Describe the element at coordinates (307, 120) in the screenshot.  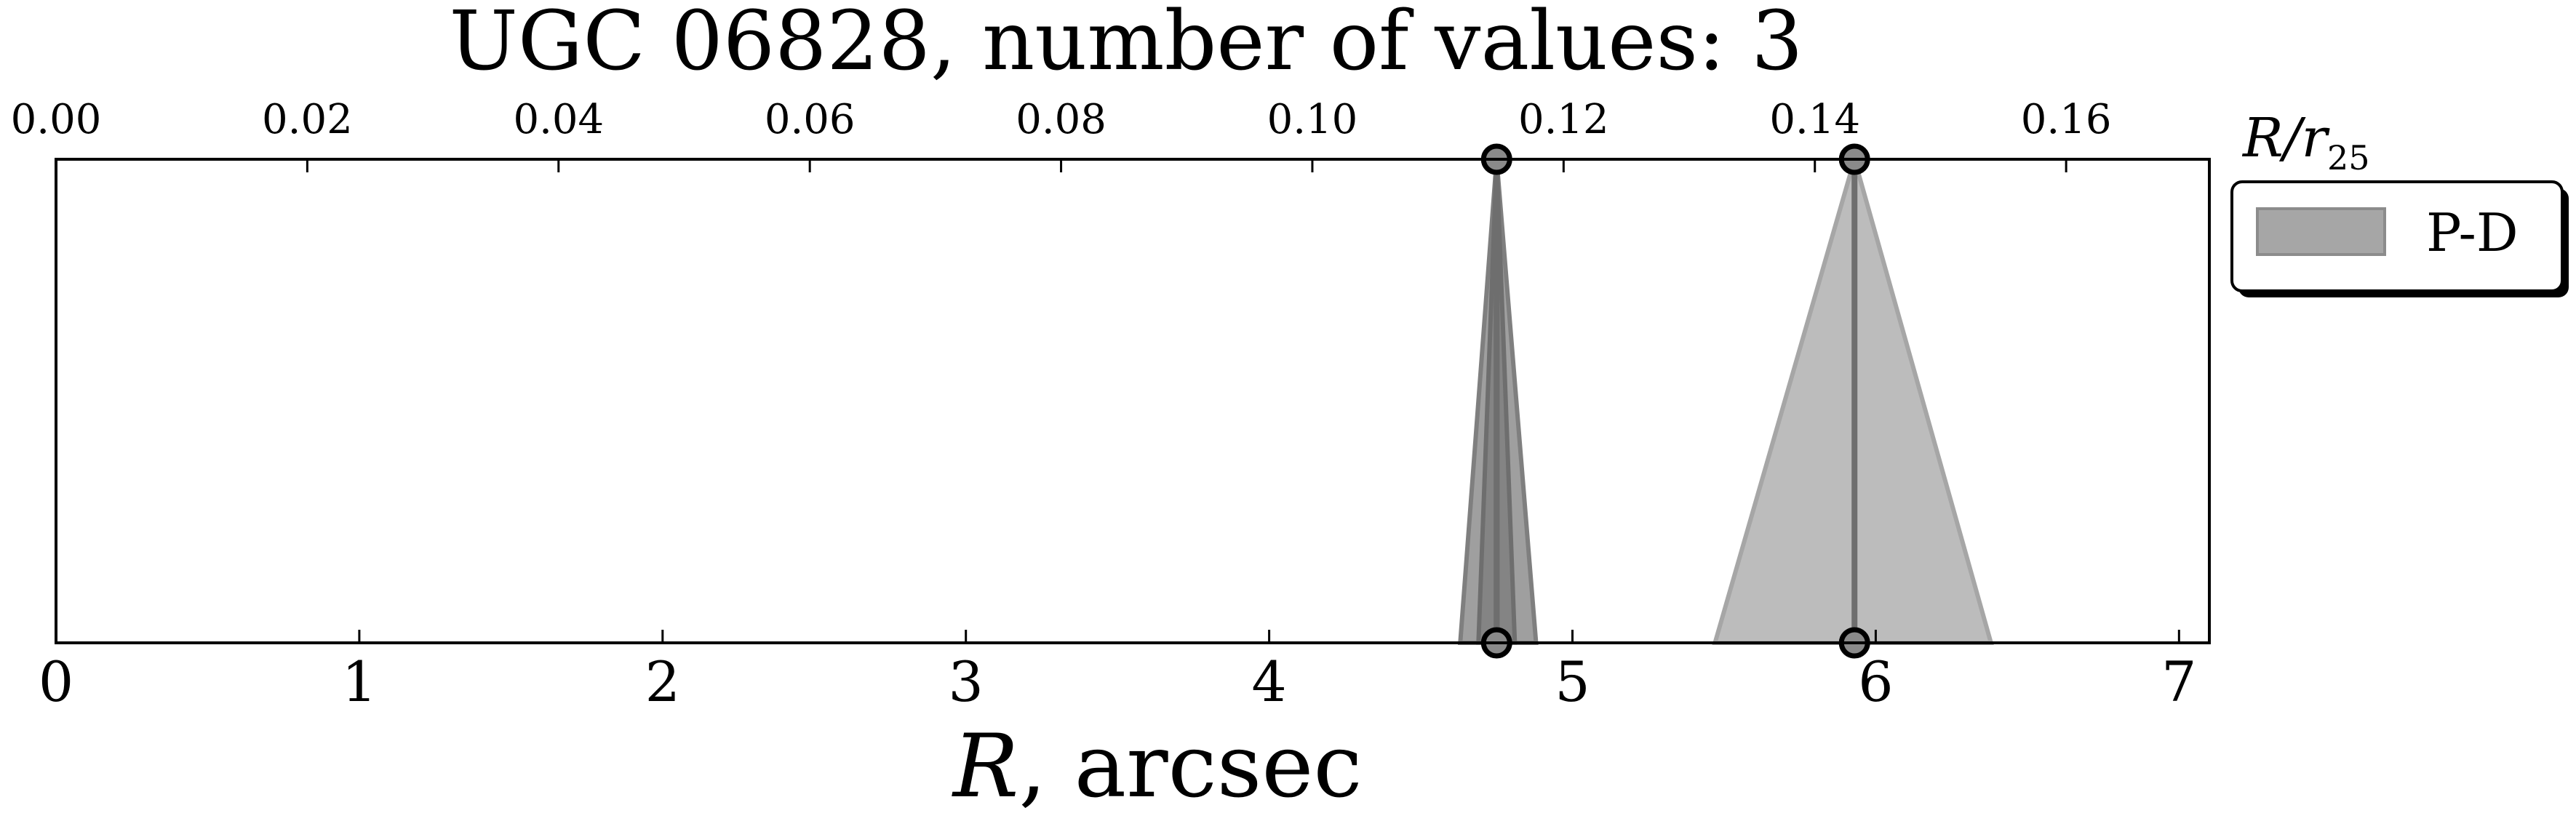
I see `top-tick-label: 0.02` at that location.